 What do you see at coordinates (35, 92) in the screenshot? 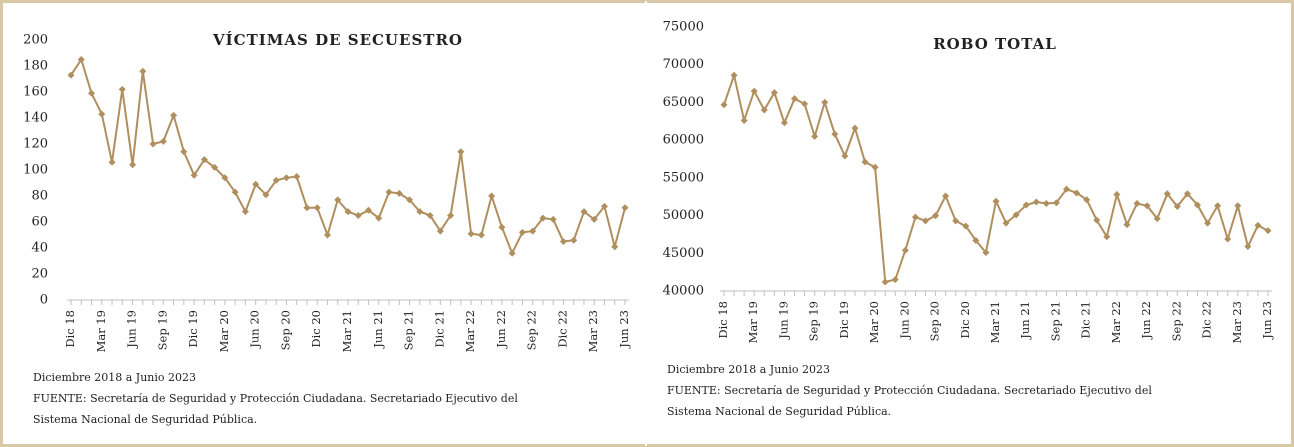
I see `y-tick-label: 160` at bounding box center [35, 92].